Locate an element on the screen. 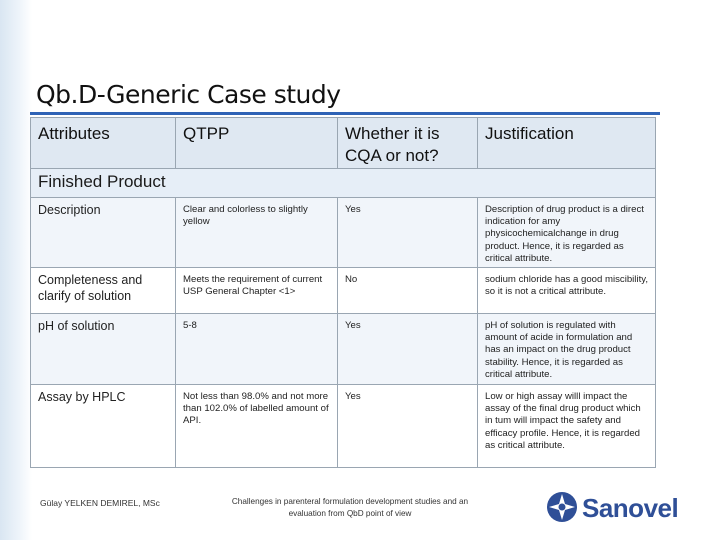 This screenshot has width=720, height=540. sanovel-logo-text: Sanovel is located at coordinates (630, 508).